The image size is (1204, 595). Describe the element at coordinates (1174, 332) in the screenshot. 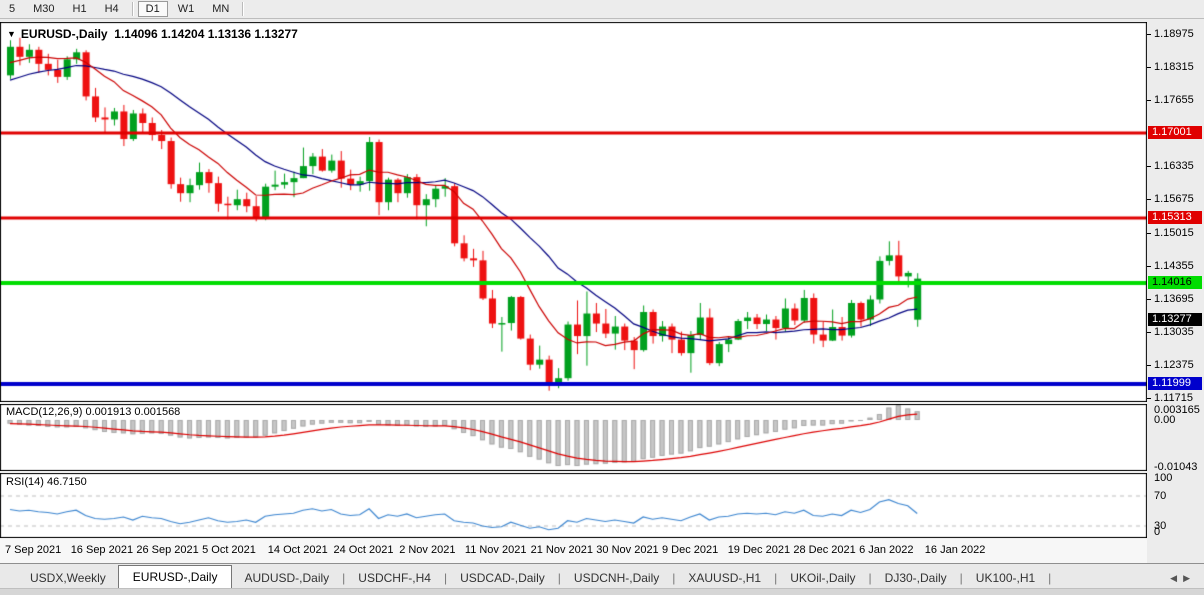

I see `price-tick-label: 1.13035` at that location.